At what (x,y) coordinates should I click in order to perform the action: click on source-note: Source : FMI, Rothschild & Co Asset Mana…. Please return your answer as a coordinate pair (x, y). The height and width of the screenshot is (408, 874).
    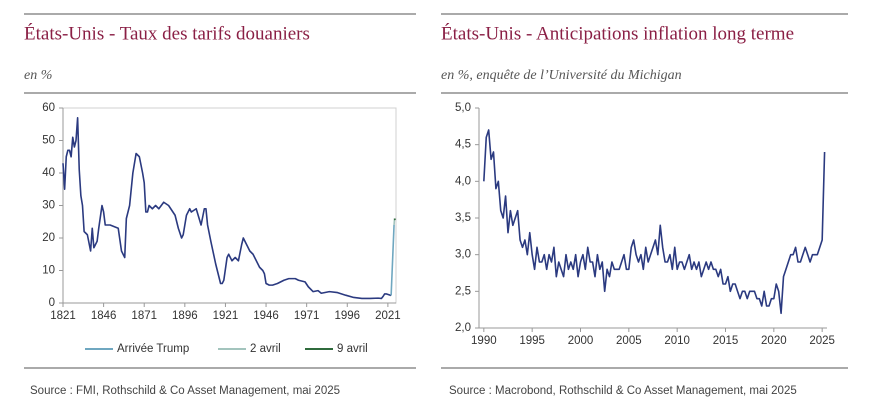
    Looking at the image, I should click on (185, 391).